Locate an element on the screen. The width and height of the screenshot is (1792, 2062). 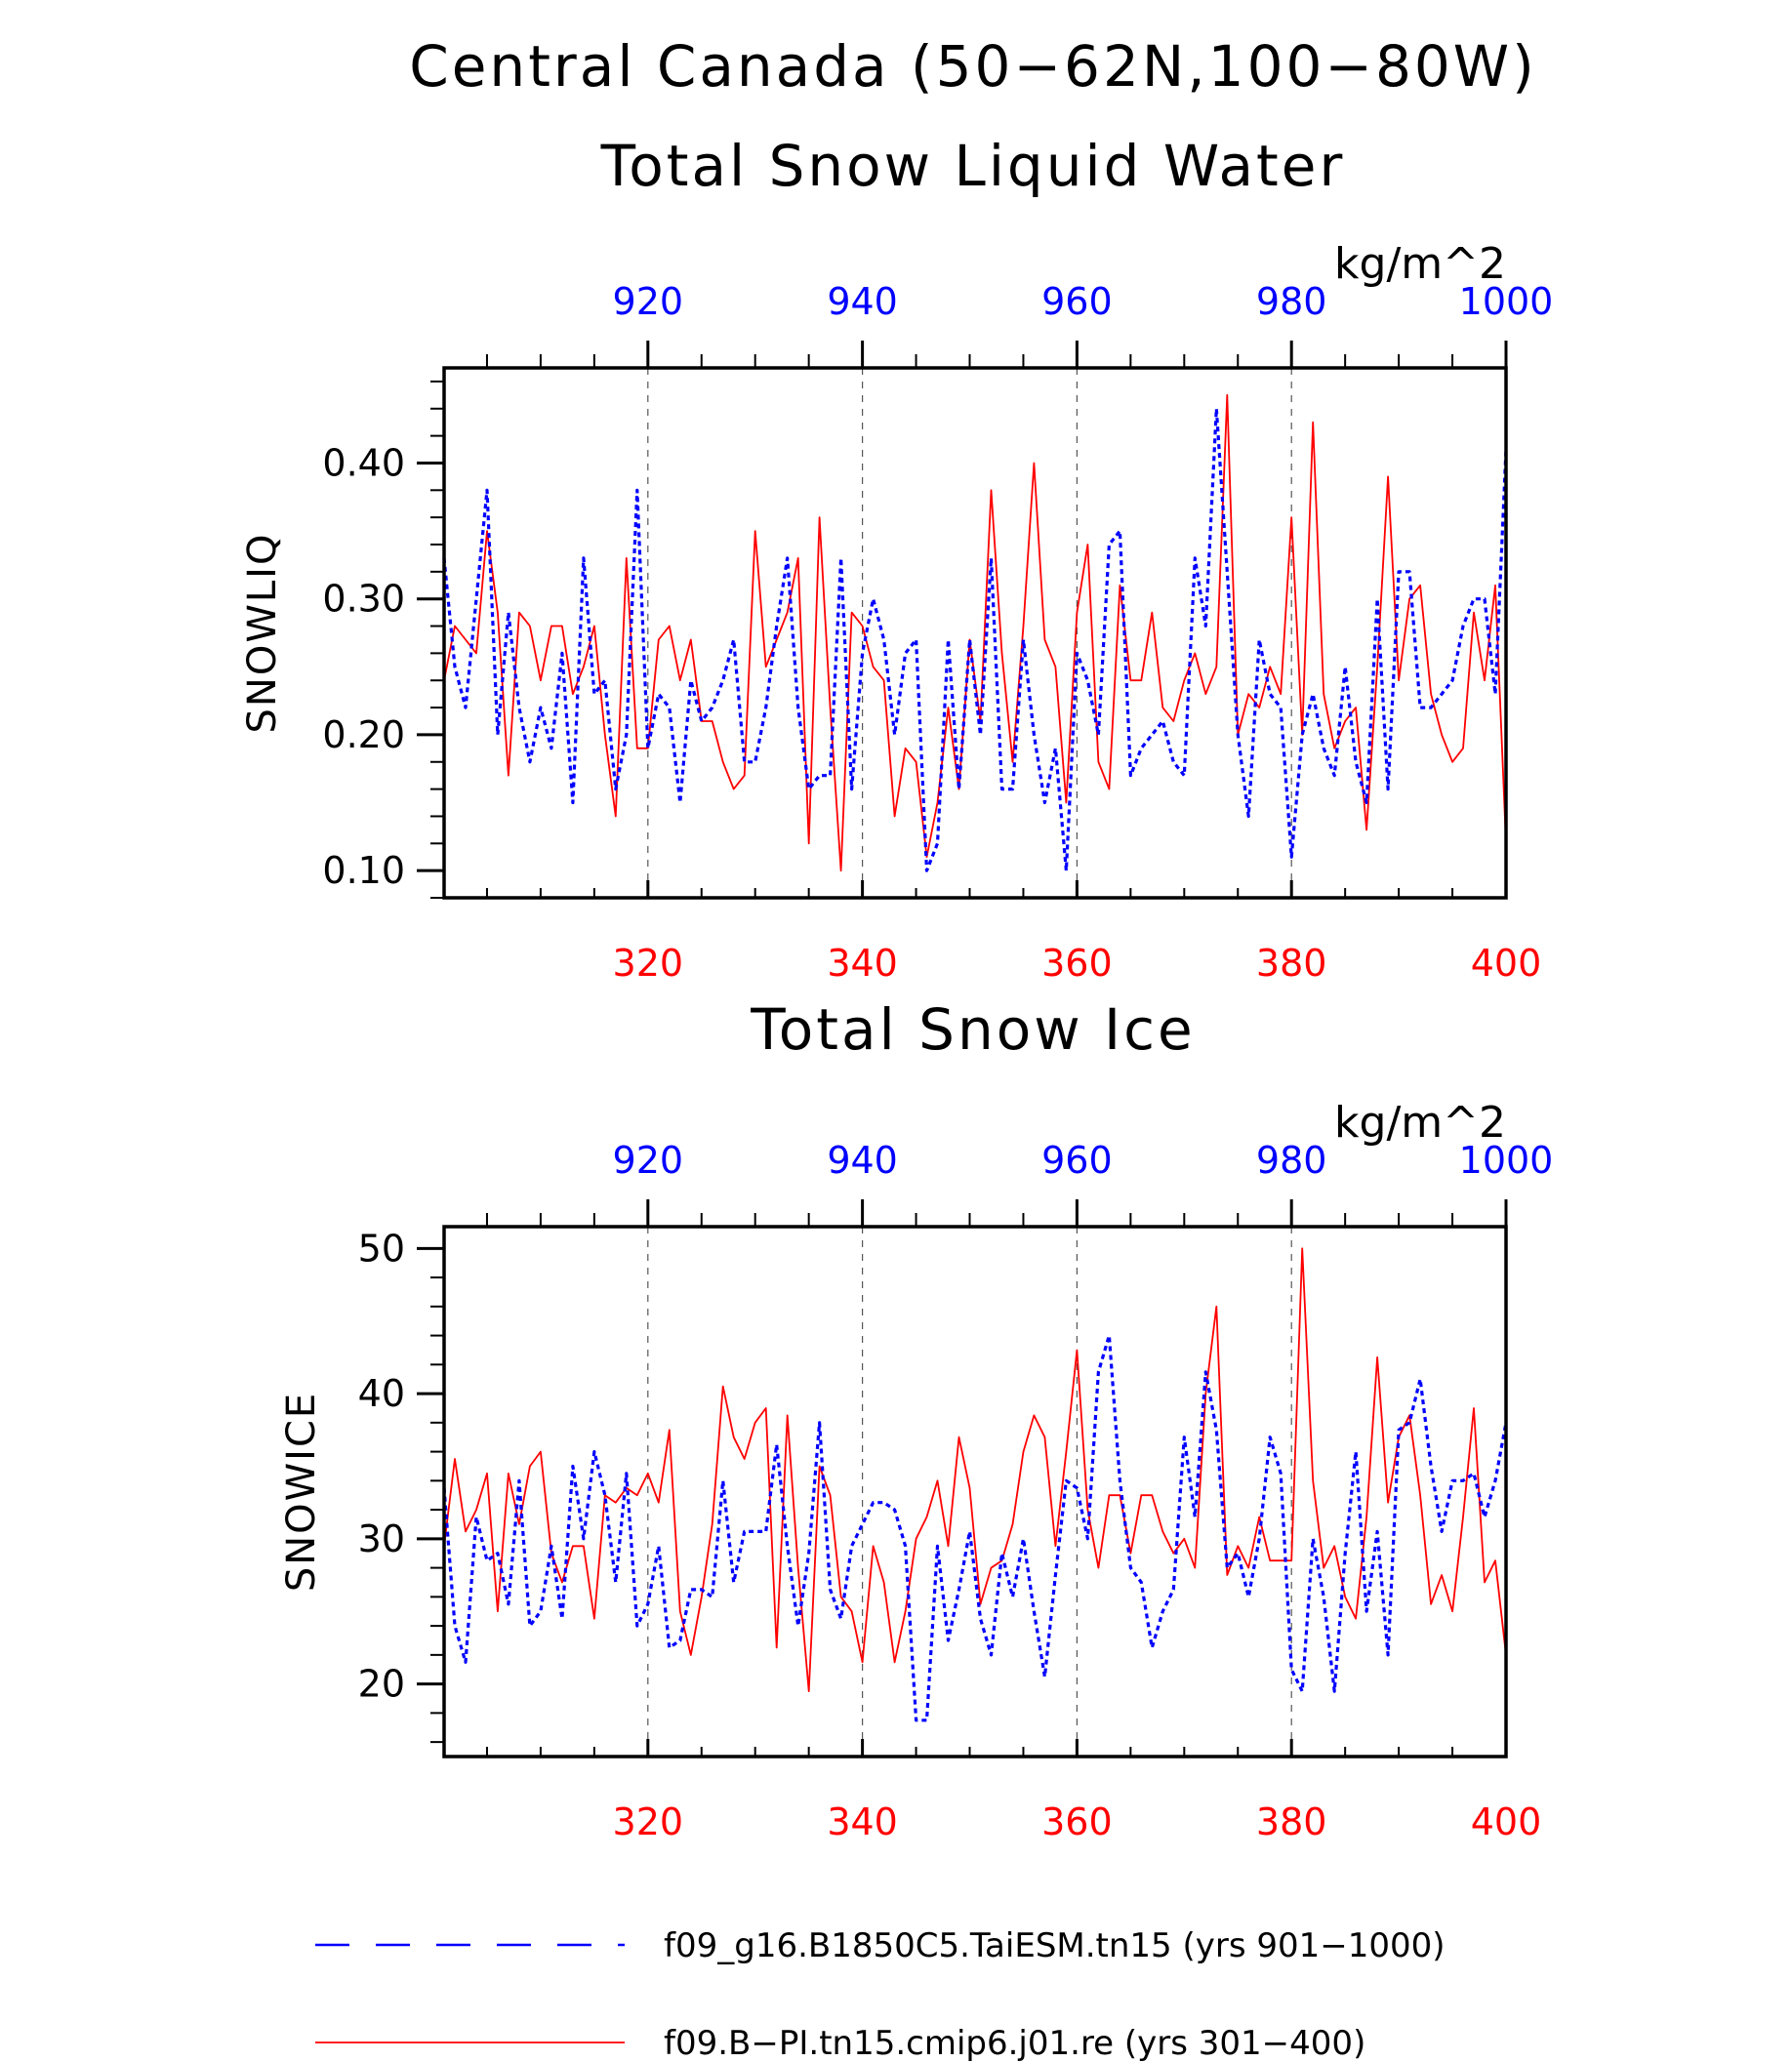
y-tick-label: 30 is located at coordinates (381, 1538).